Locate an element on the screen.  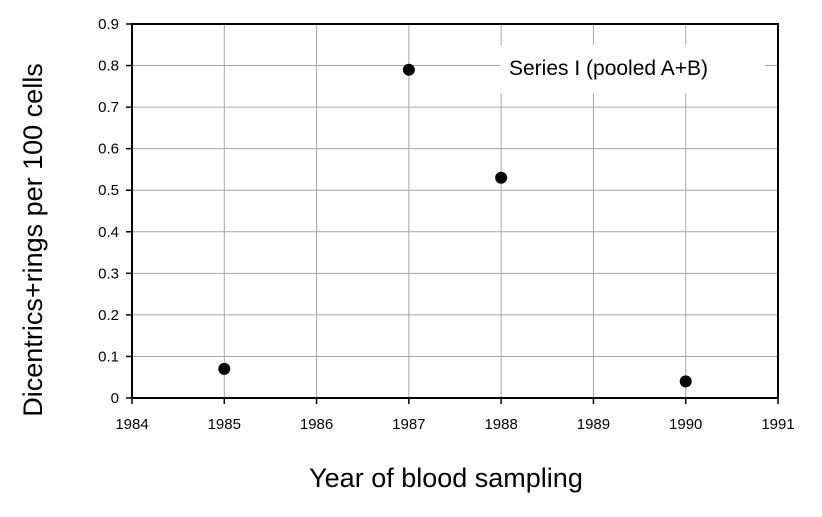
x-tick-label: 1990 is located at coordinates (685, 424).